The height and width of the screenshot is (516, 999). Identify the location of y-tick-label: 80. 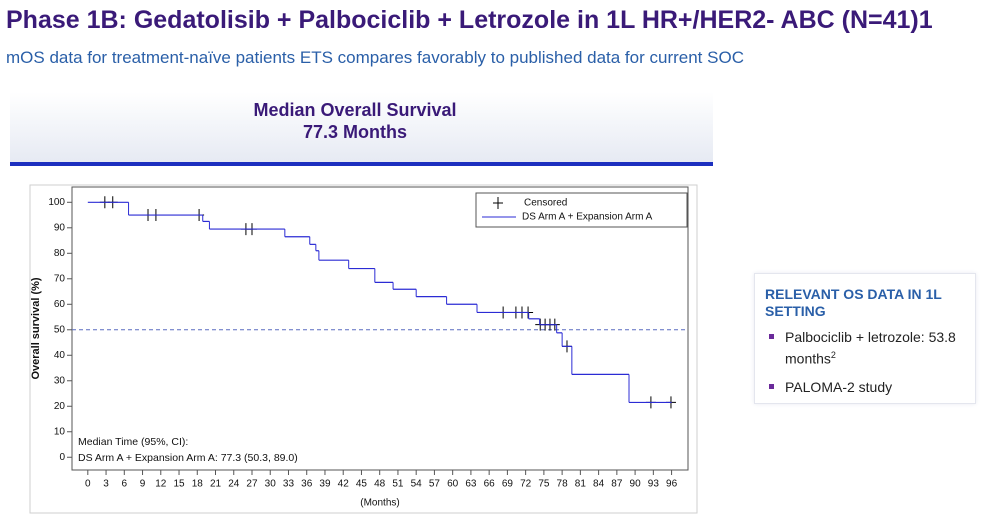
(60, 253).